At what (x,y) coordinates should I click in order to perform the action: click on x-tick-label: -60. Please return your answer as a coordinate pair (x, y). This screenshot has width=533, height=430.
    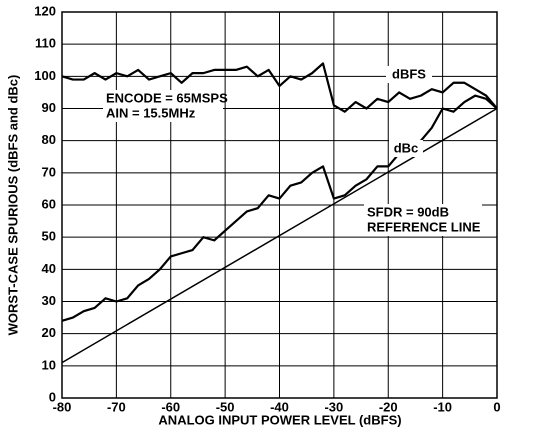
    Looking at the image, I should click on (170, 406).